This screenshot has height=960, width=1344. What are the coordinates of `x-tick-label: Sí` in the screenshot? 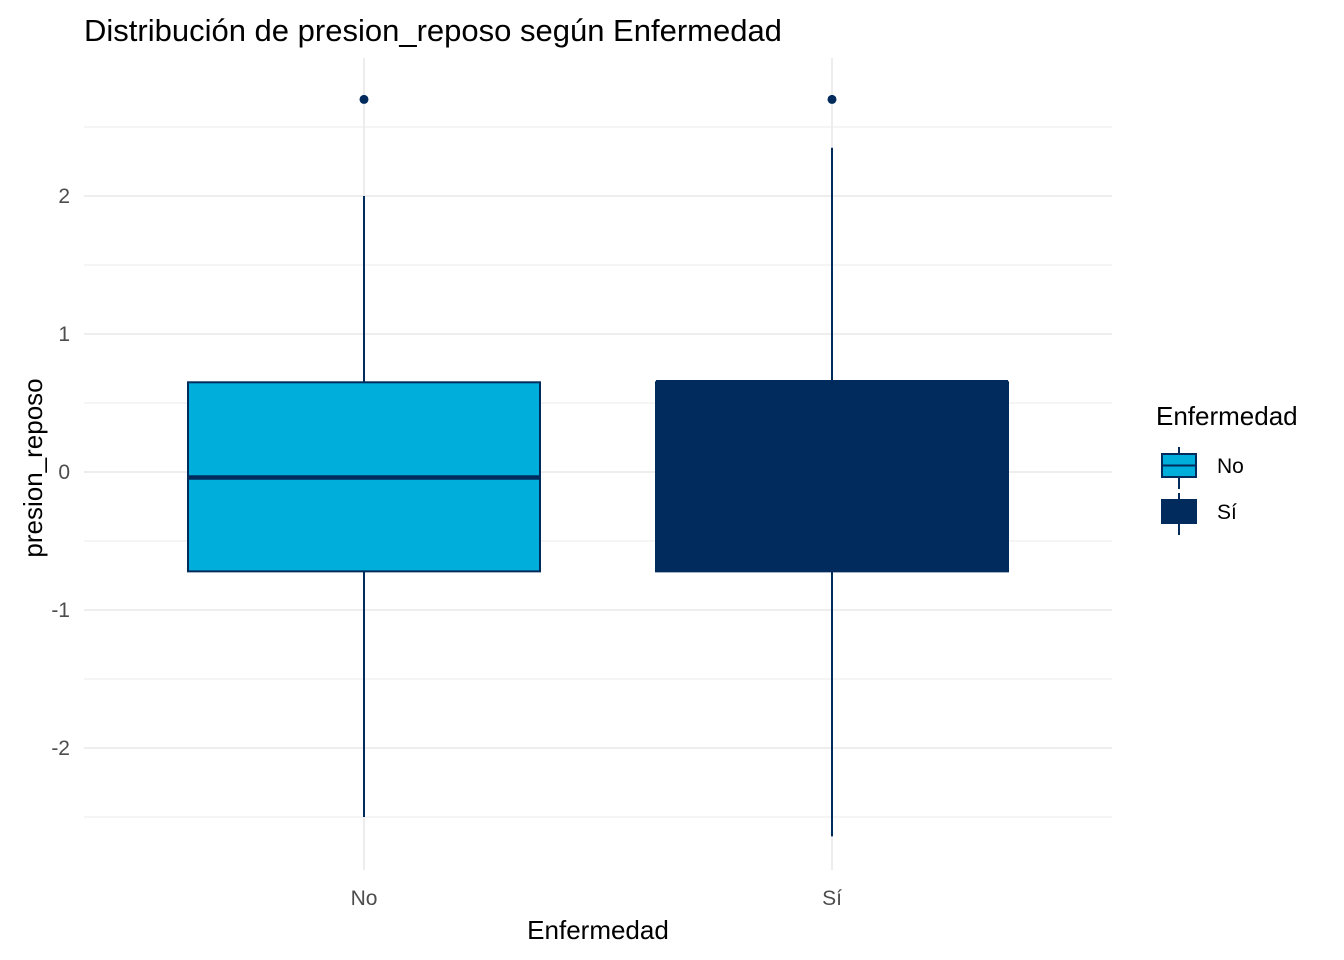 It's located at (832, 898).